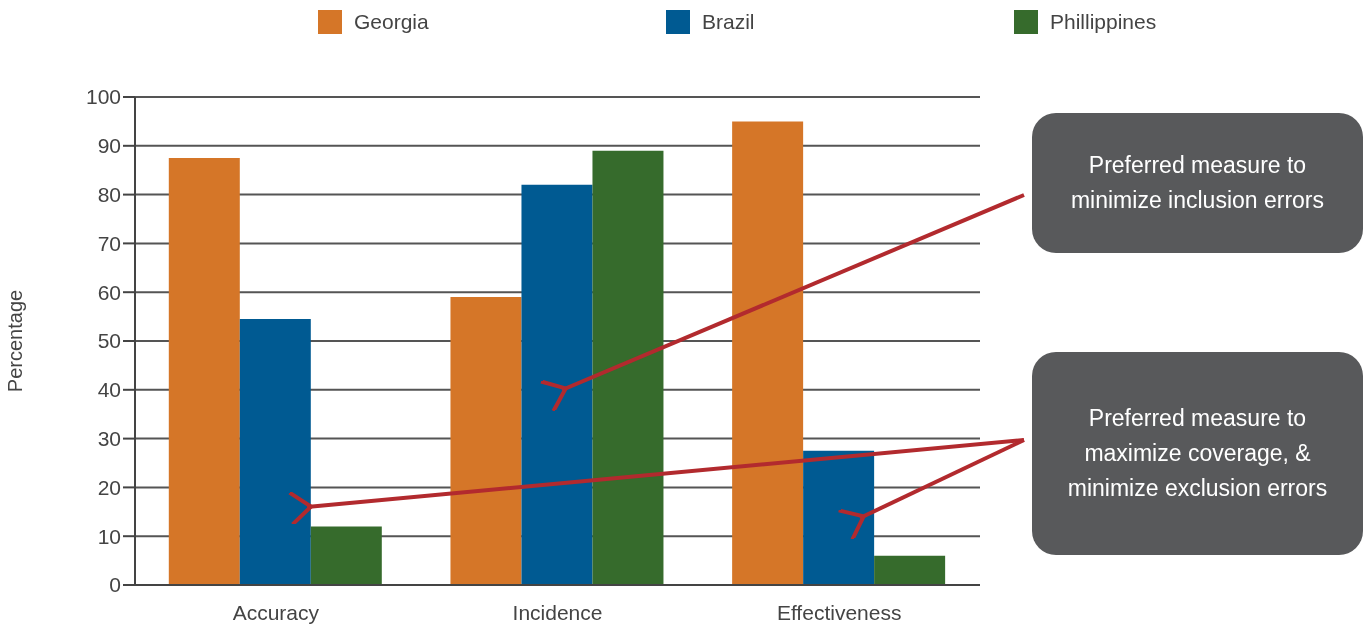 This screenshot has width=1366, height=637. I want to click on legend-label: Georgia, so click(391, 22).